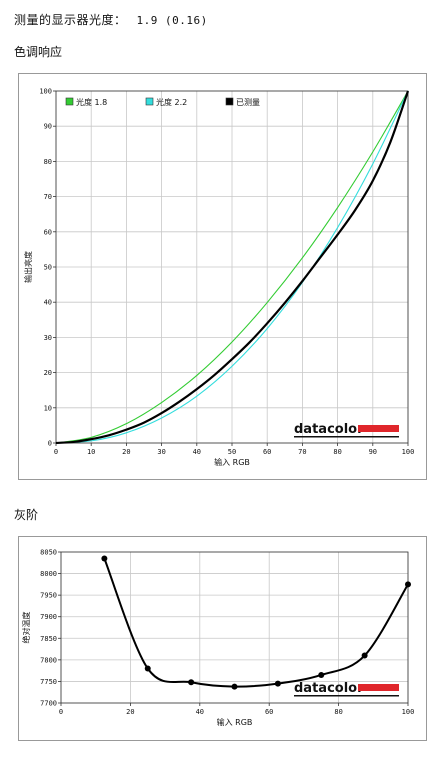 The height and width of the screenshot is (767, 444). What do you see at coordinates (48, 408) in the screenshot?
I see `y-tick-label: 10` at bounding box center [48, 408].